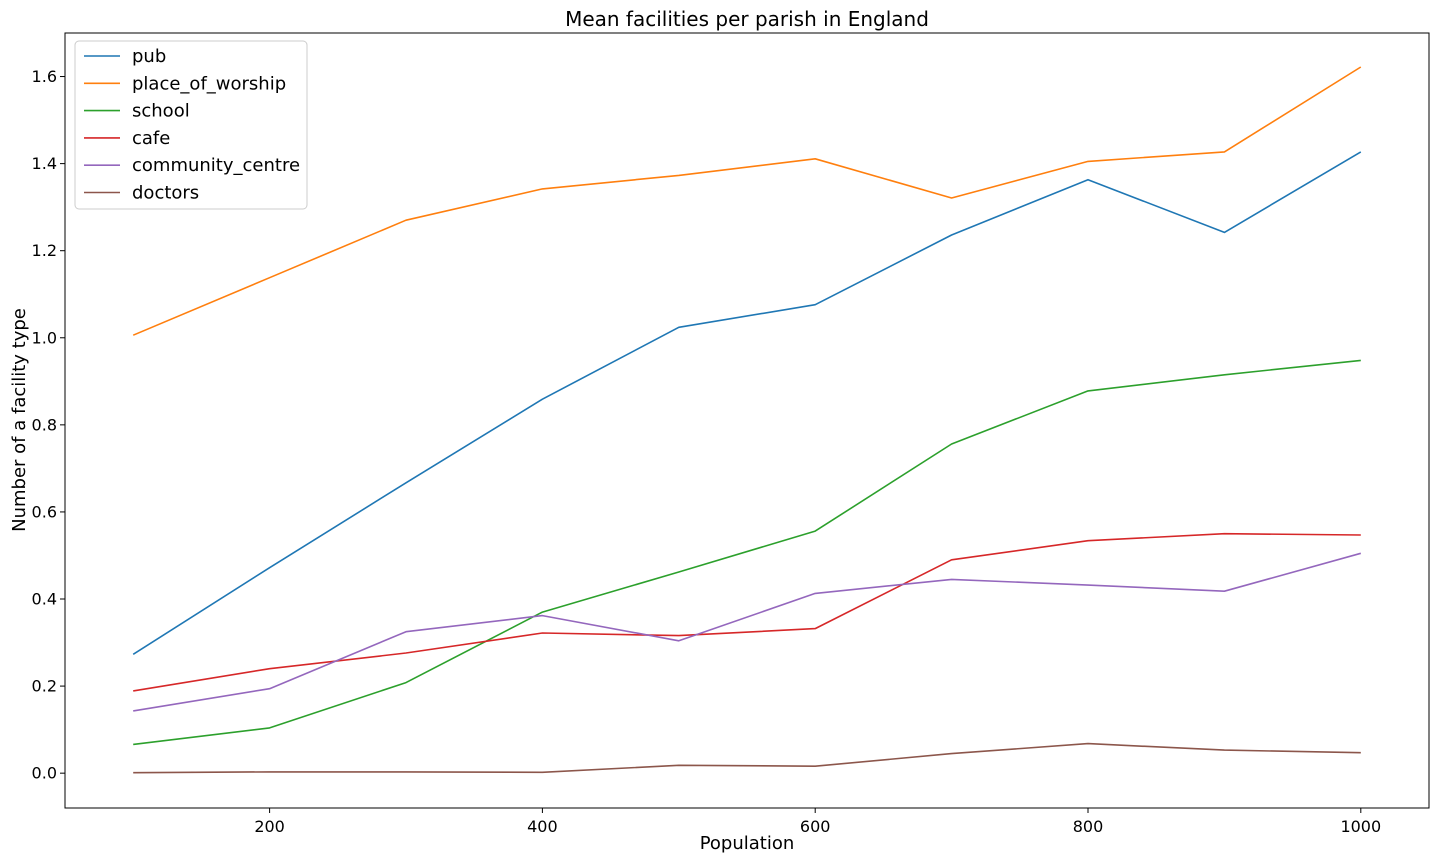 This screenshot has height=864, width=1440. What do you see at coordinates (165, 193) in the screenshot?
I see `legend-label: doctors` at bounding box center [165, 193].